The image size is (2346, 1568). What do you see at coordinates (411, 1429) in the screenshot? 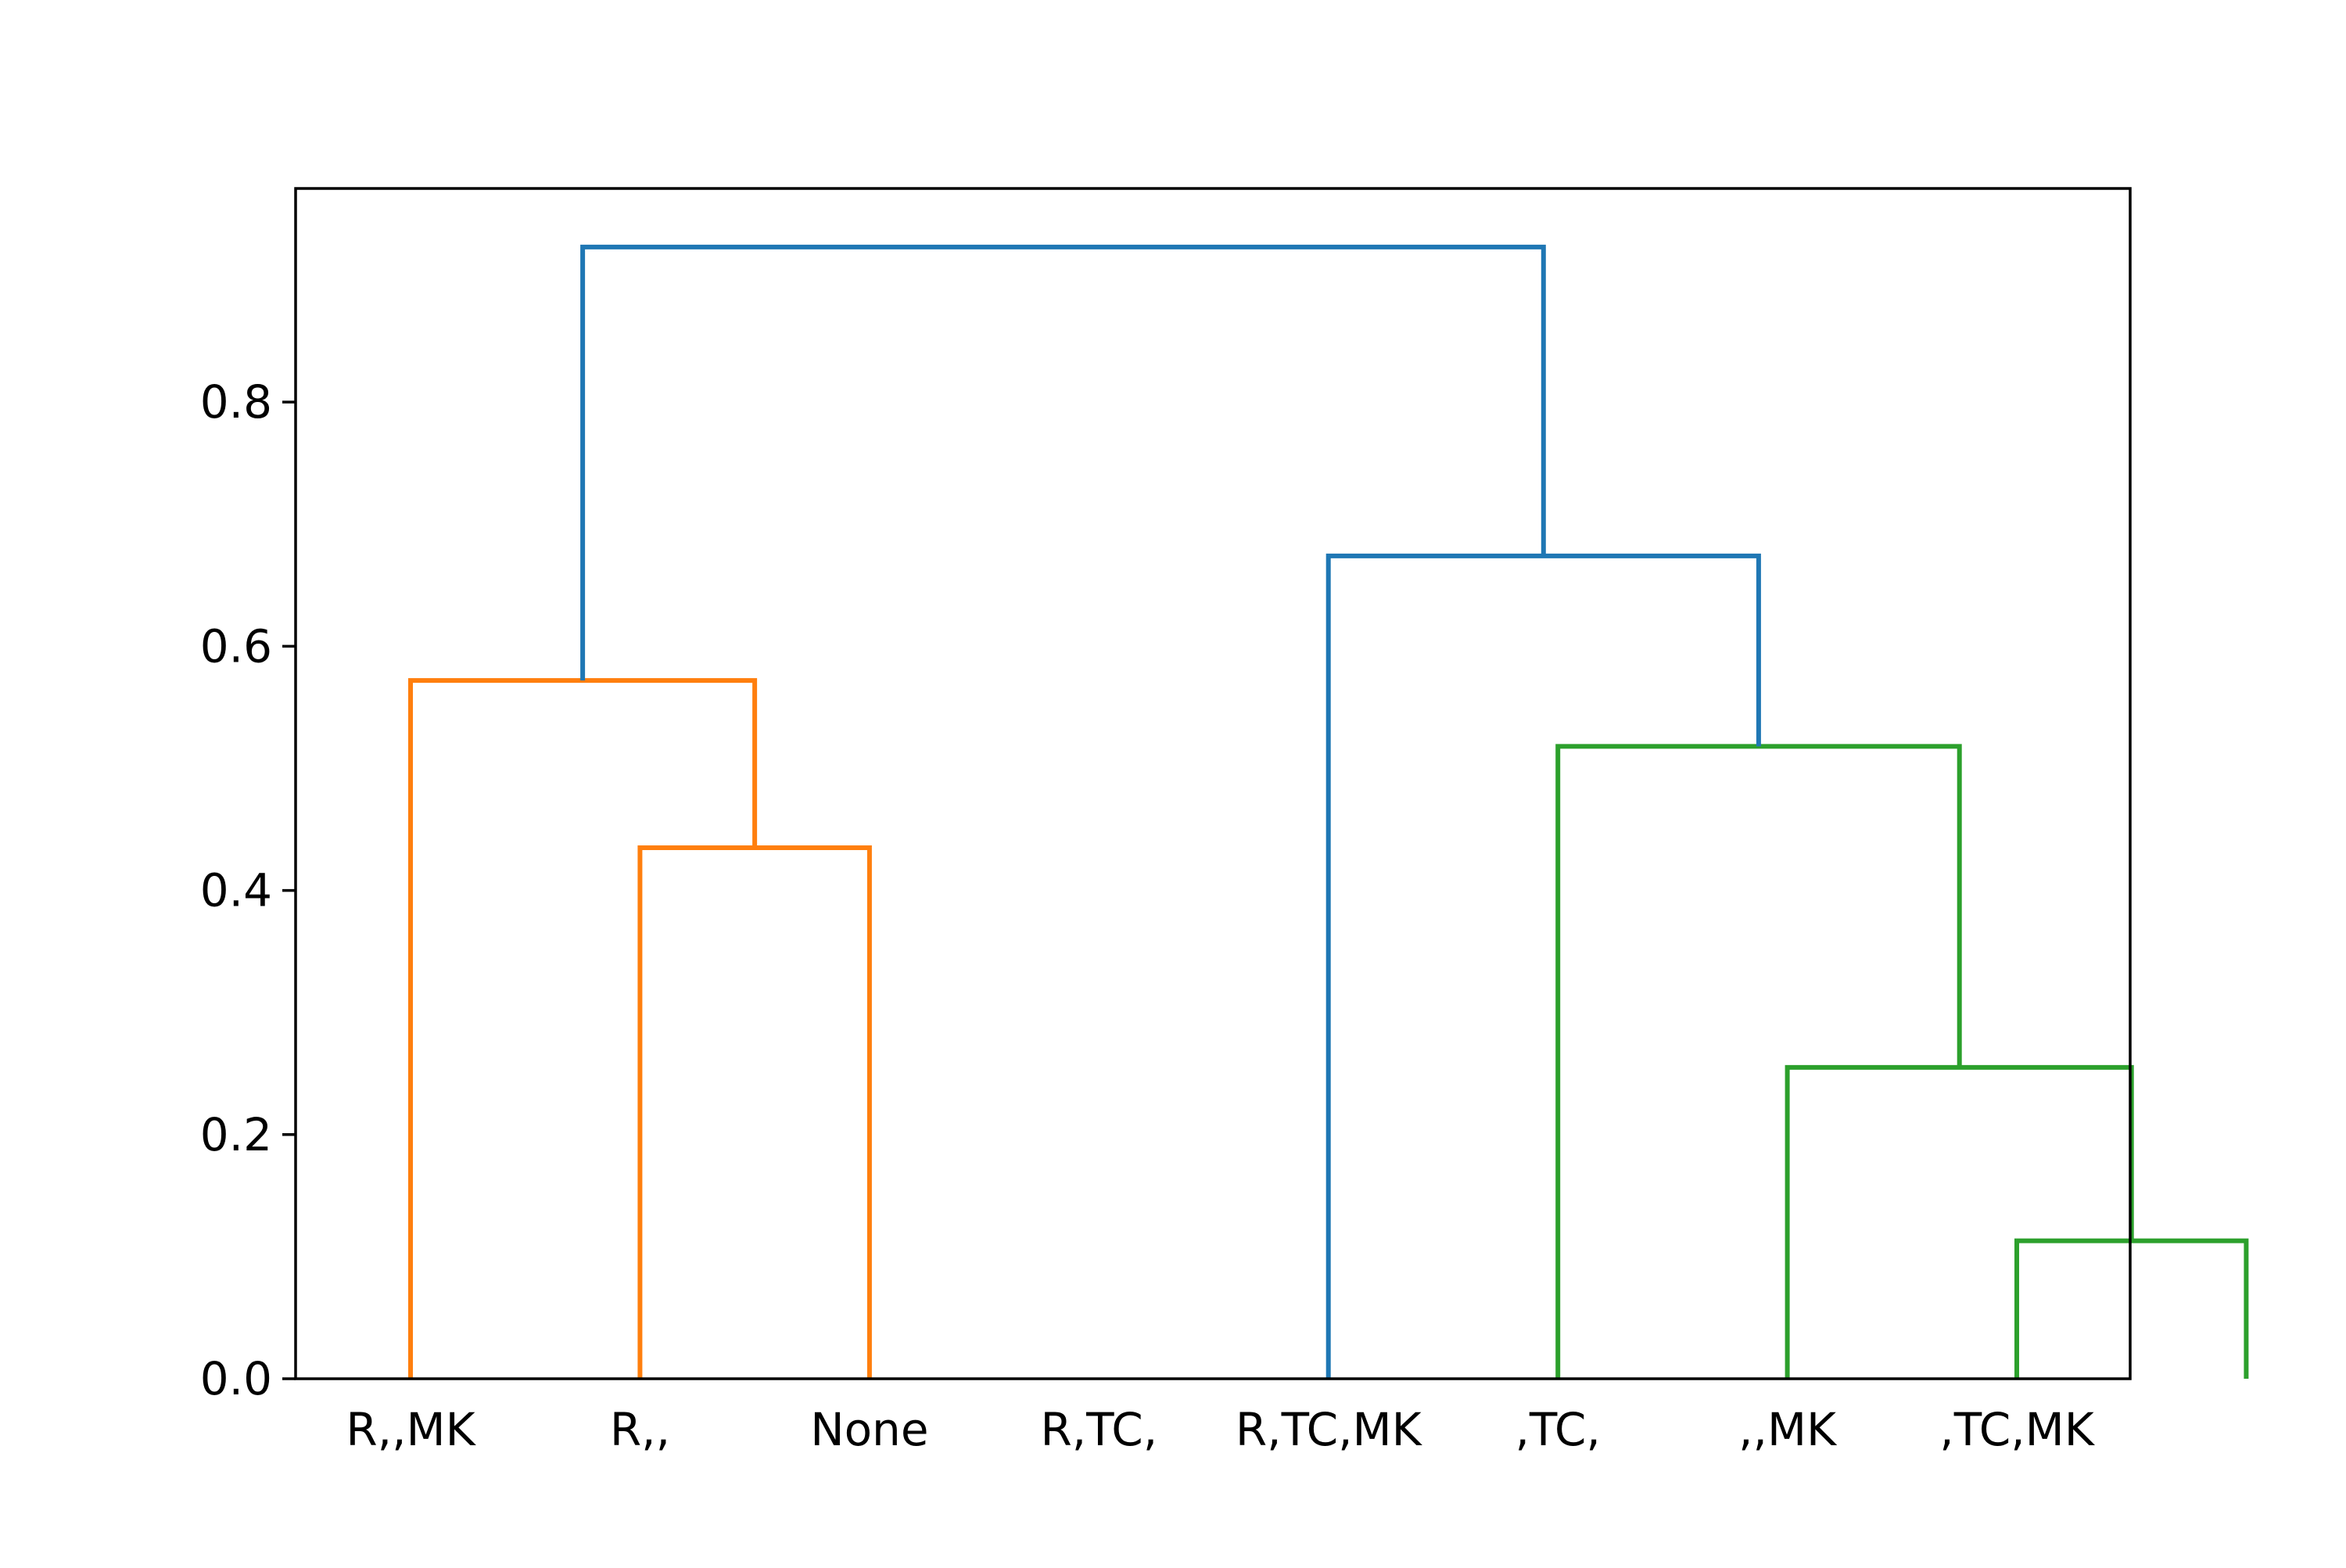
I see `leaf-label: R,,MK` at bounding box center [411, 1429].